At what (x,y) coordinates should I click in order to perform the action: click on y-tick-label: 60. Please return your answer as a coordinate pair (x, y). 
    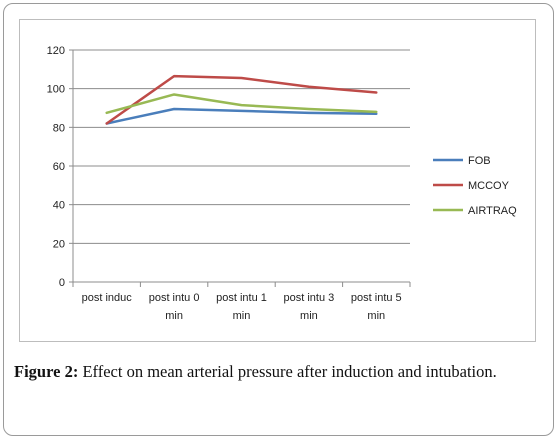
    Looking at the image, I should click on (59, 167).